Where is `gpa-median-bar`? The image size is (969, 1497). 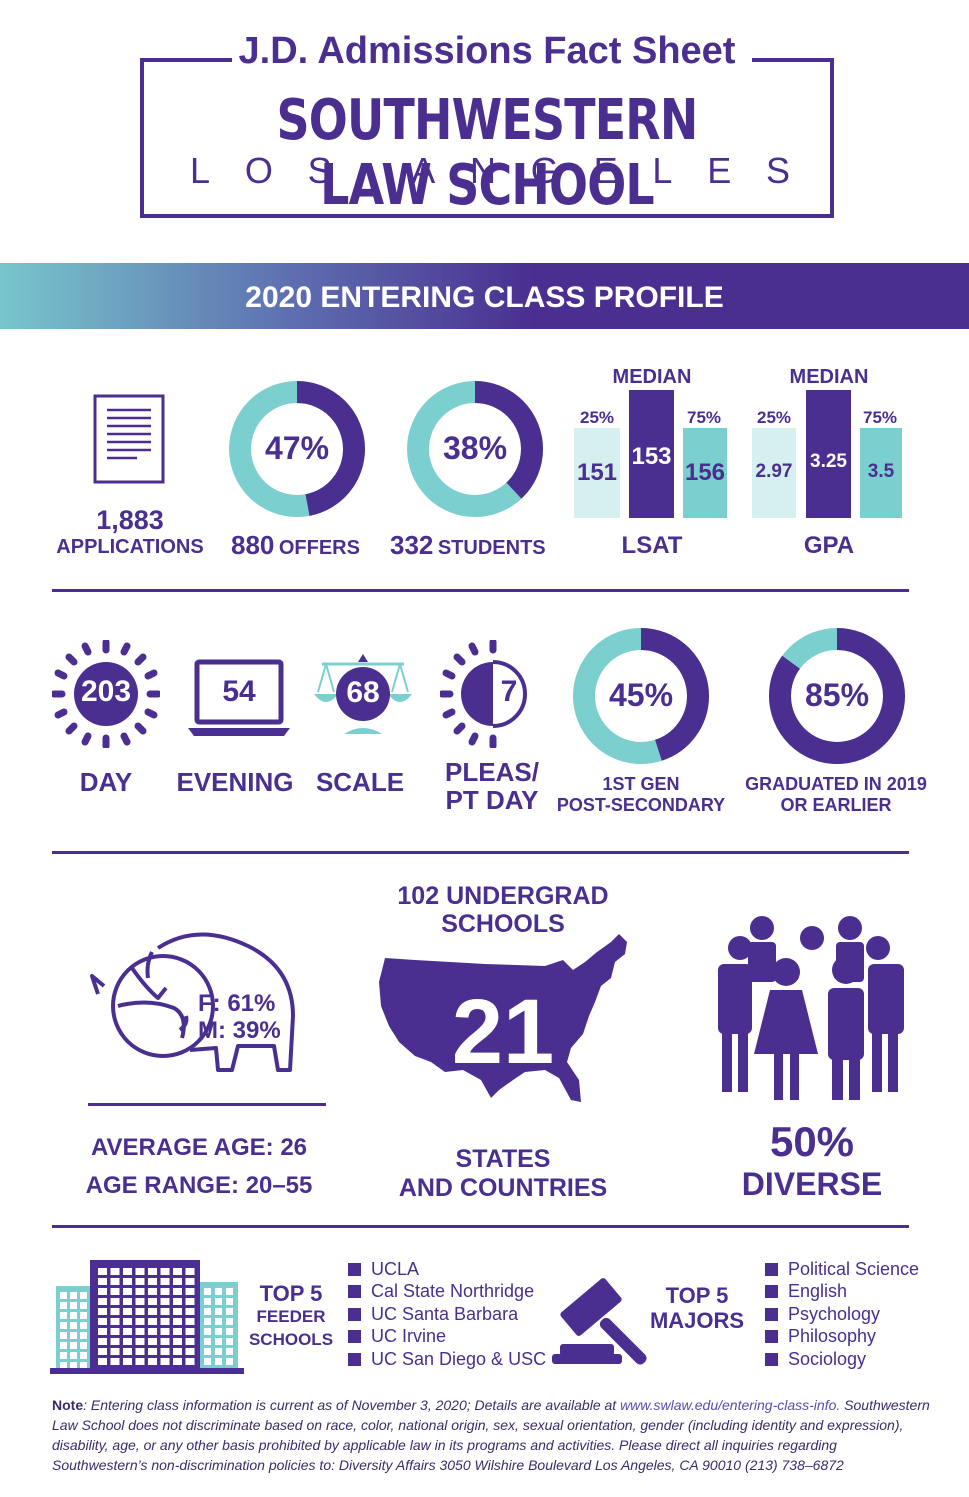 gpa-median-bar is located at coordinates (828, 454).